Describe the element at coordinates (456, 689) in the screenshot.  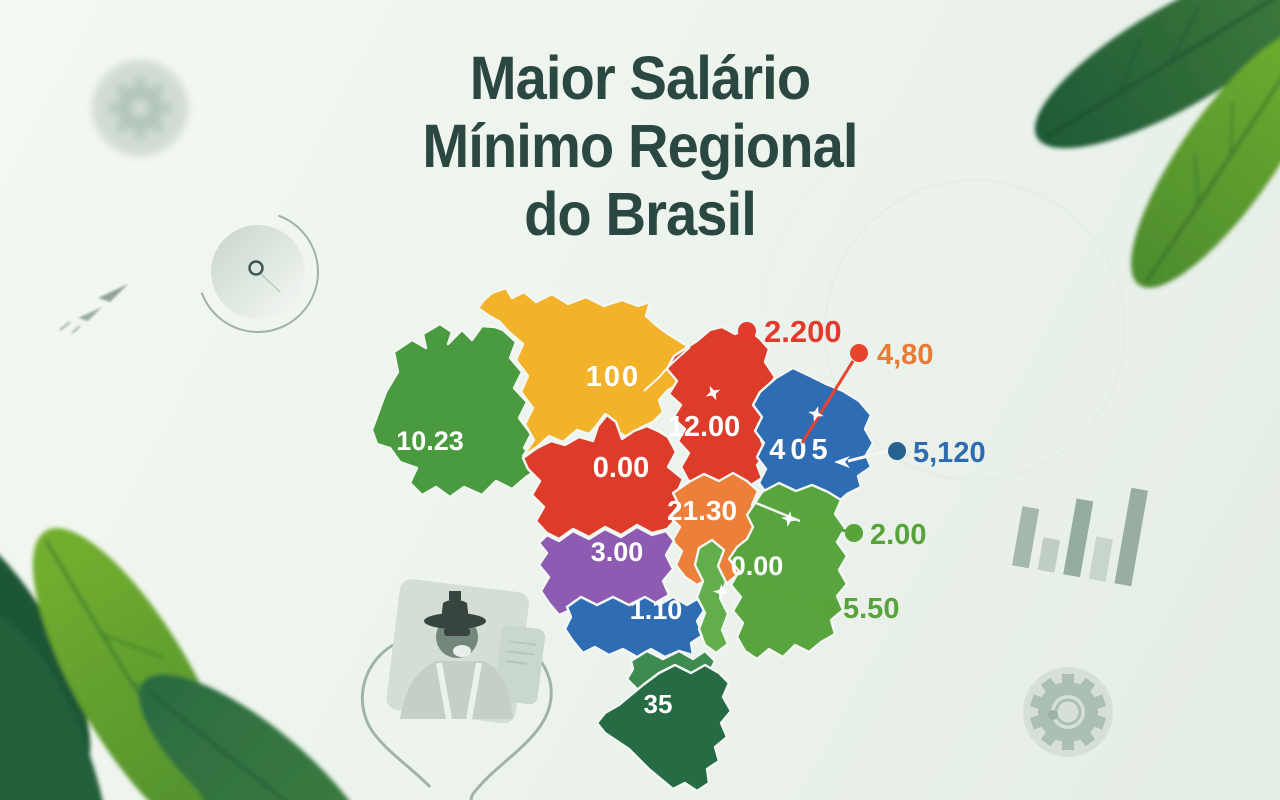
I see `farmer-illustration` at that location.